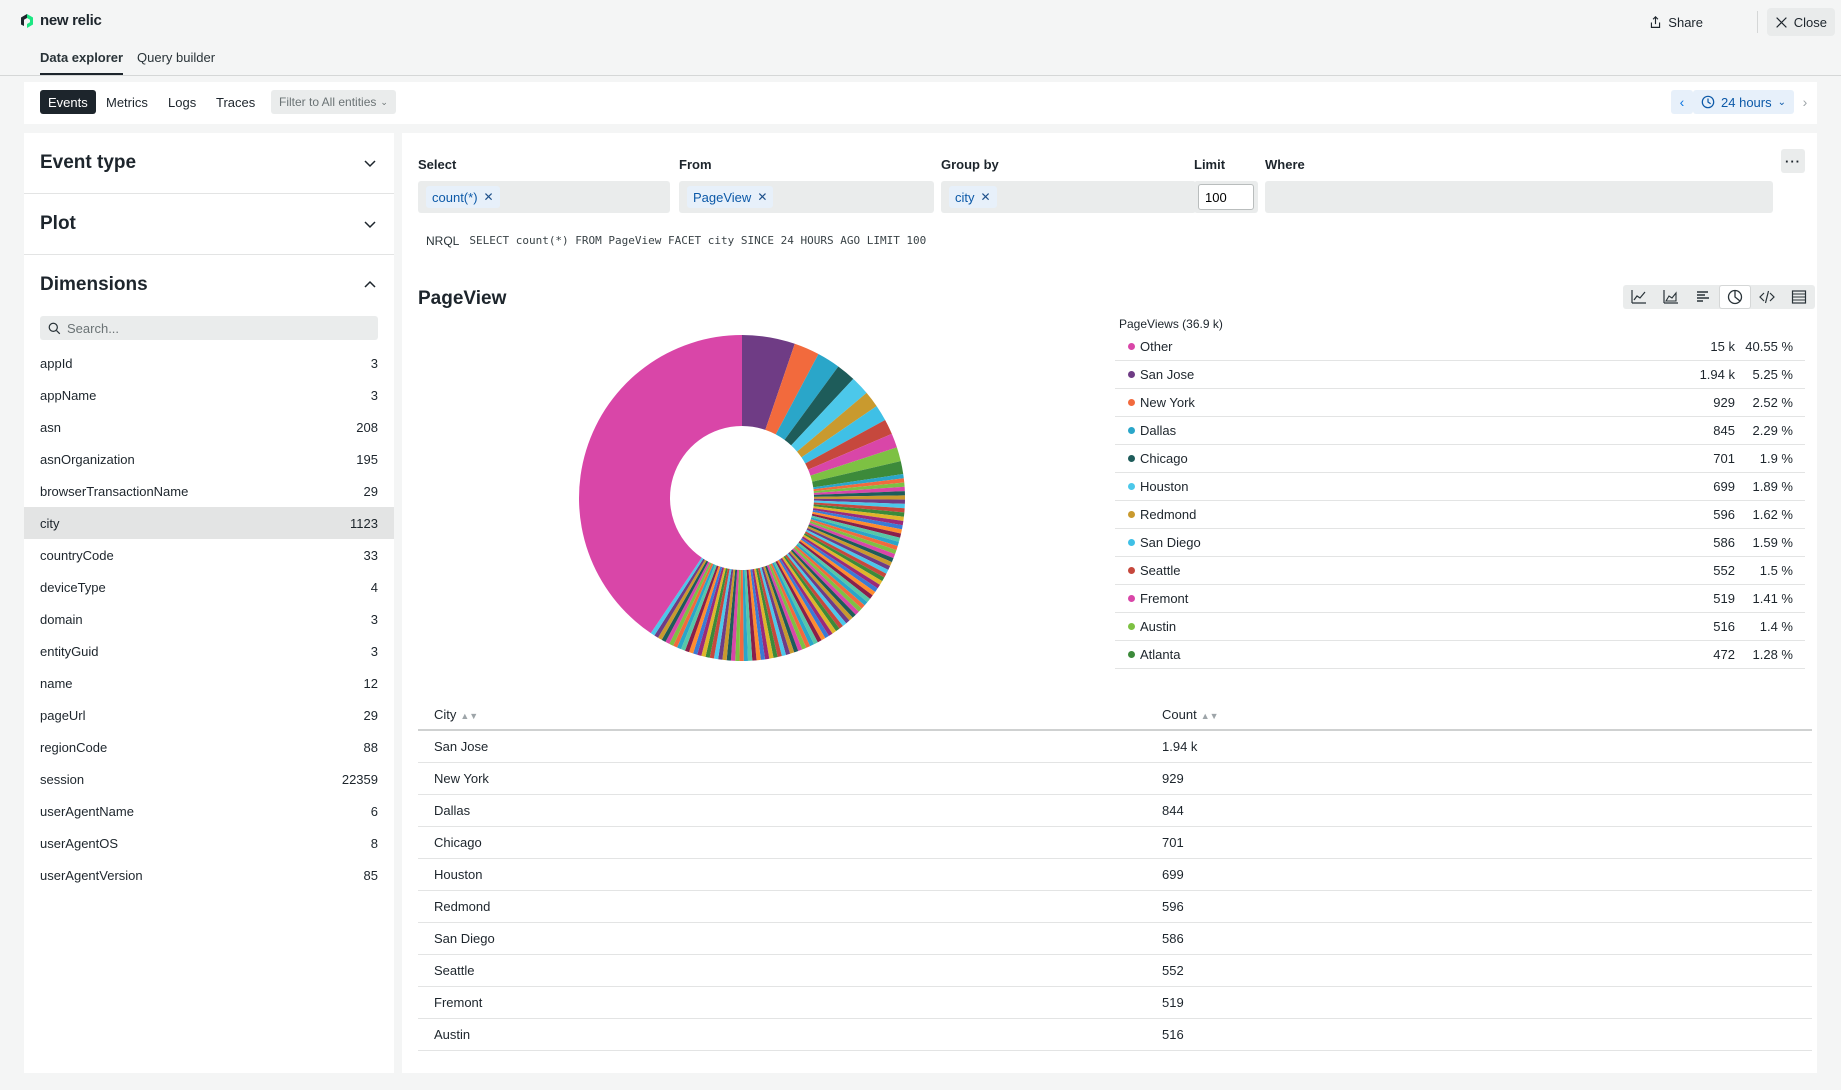 The width and height of the screenshot is (1841, 1090). I want to click on dimension-item-userAgentName: userAgentName 6, so click(209, 811).